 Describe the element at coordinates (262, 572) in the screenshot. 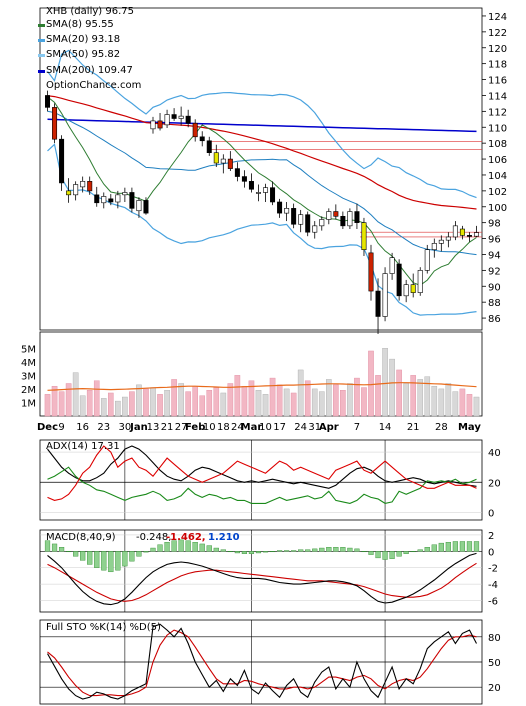

I see `macd-panel` at that location.